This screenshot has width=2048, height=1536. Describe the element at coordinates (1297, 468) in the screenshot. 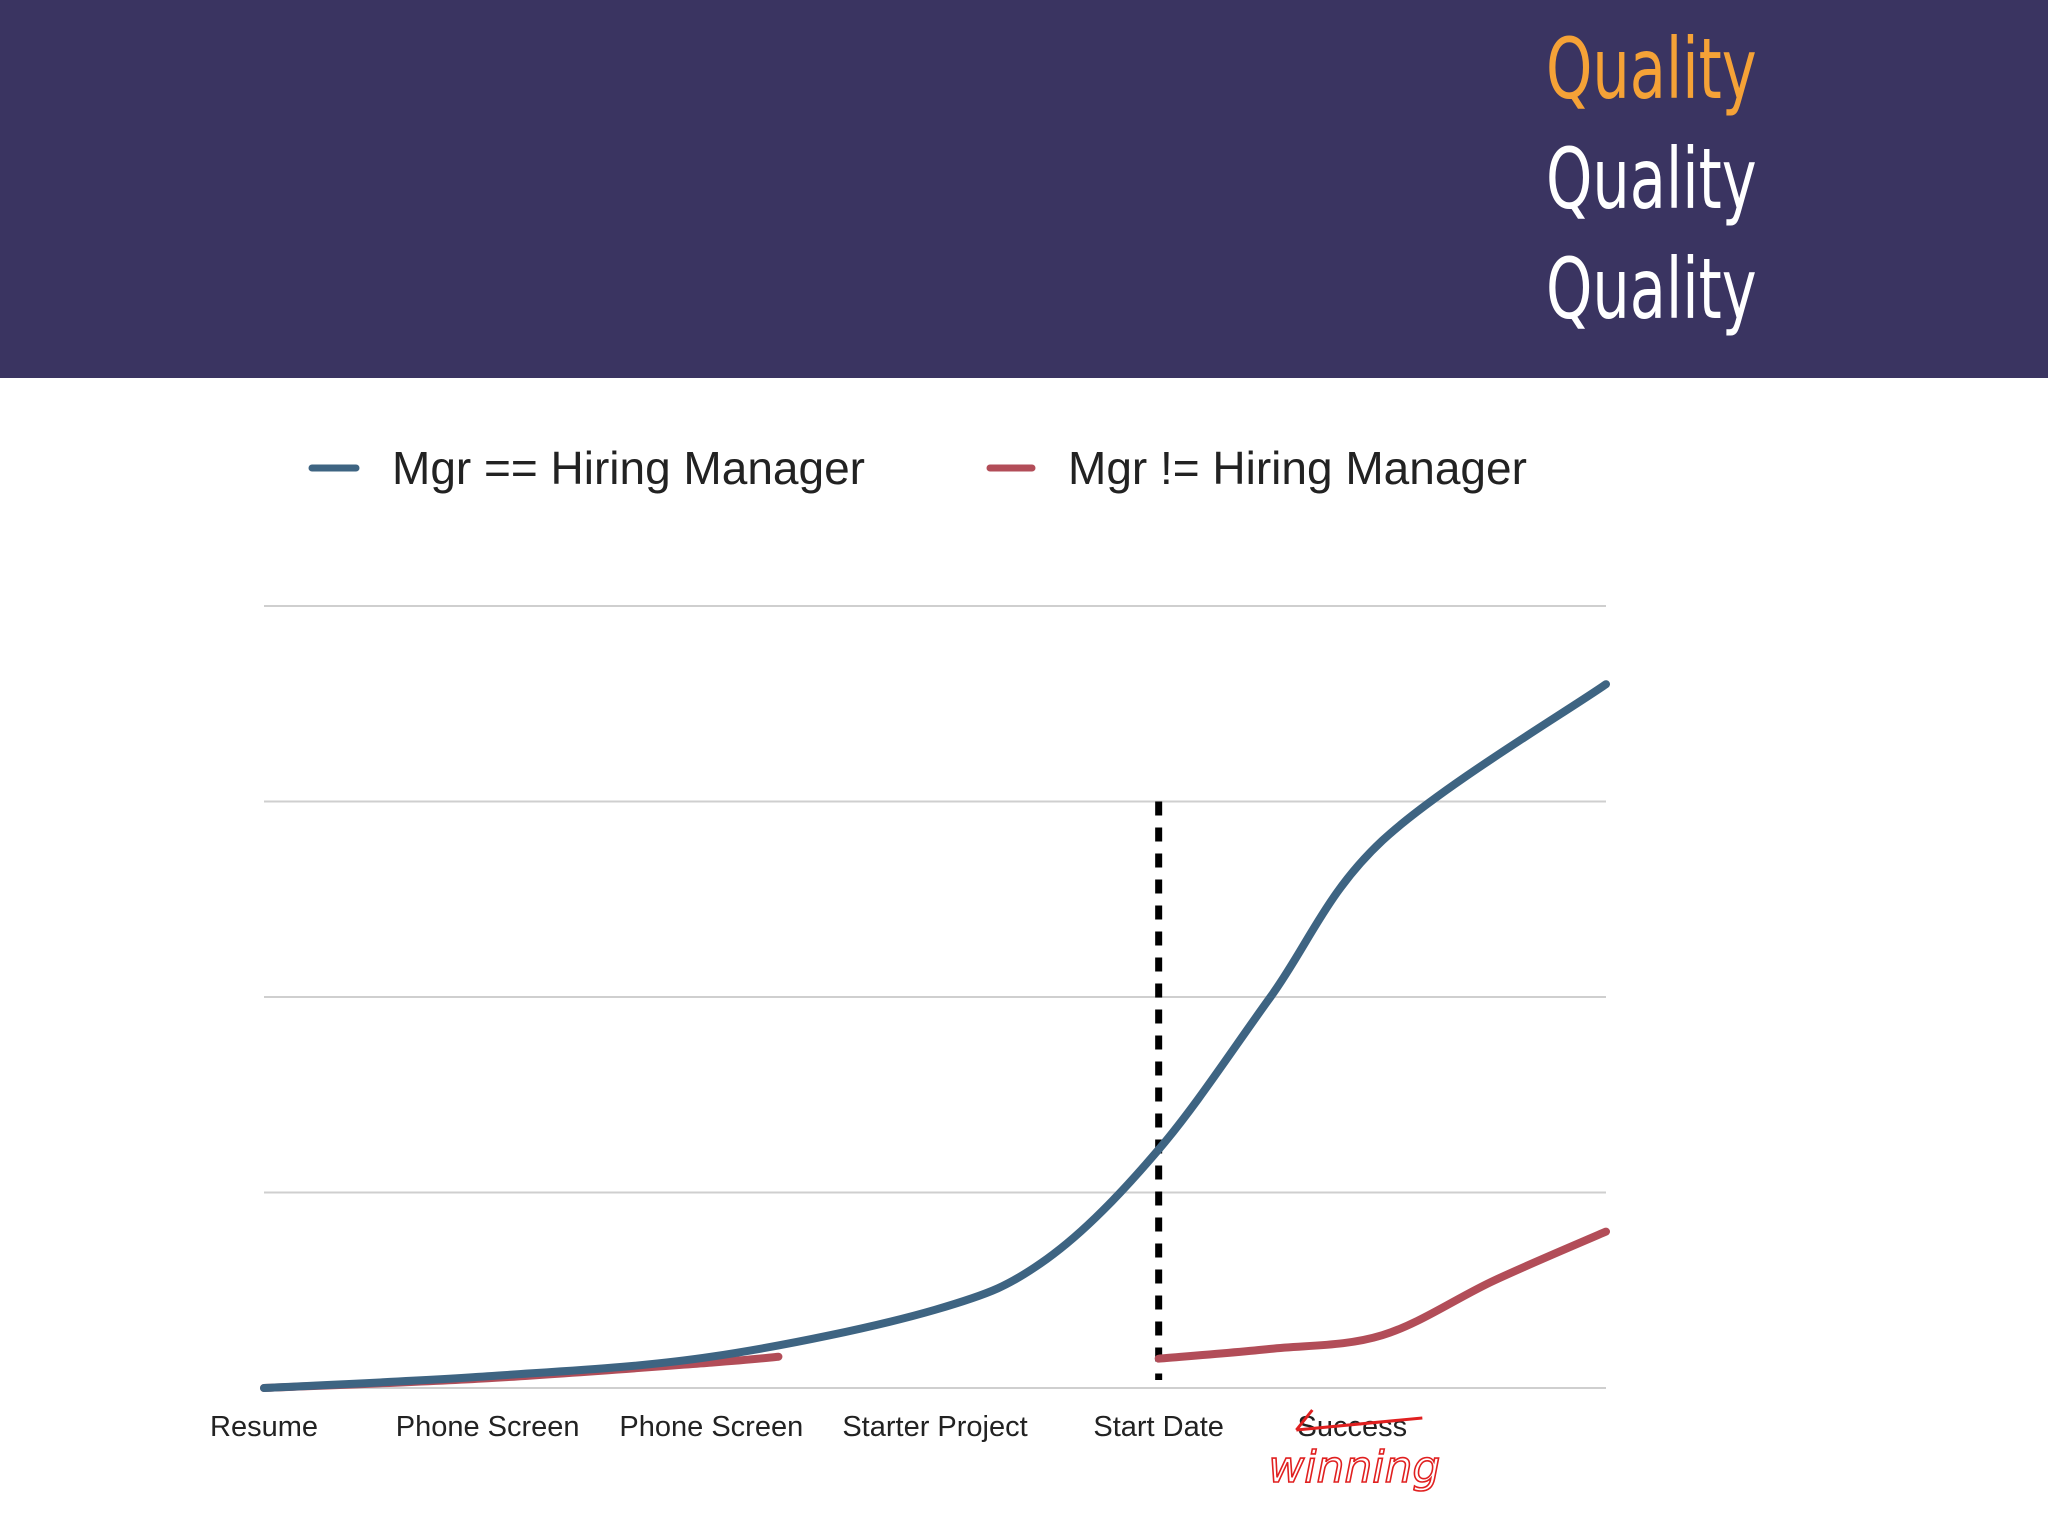

I see `legend-label-series-2: Mgr != Hiring Manager` at that location.